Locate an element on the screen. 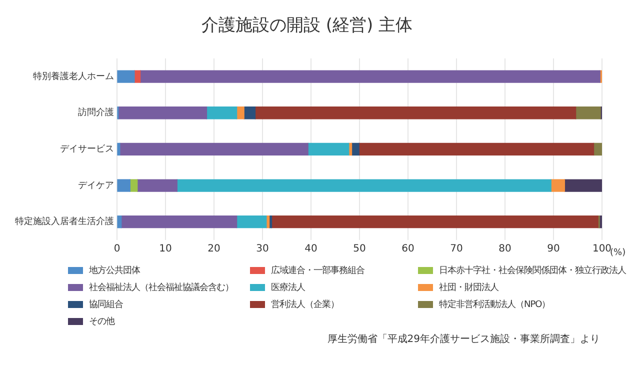  legend-label: 特定非営利活動法人（NPO） is located at coordinates (494, 304).